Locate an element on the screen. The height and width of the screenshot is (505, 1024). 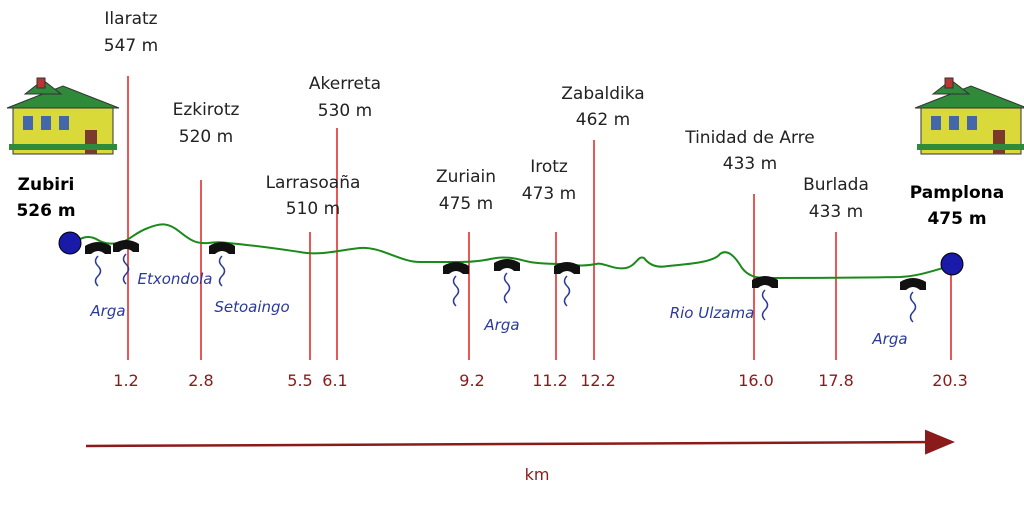
end-point-dot is located at coordinates (952, 264).